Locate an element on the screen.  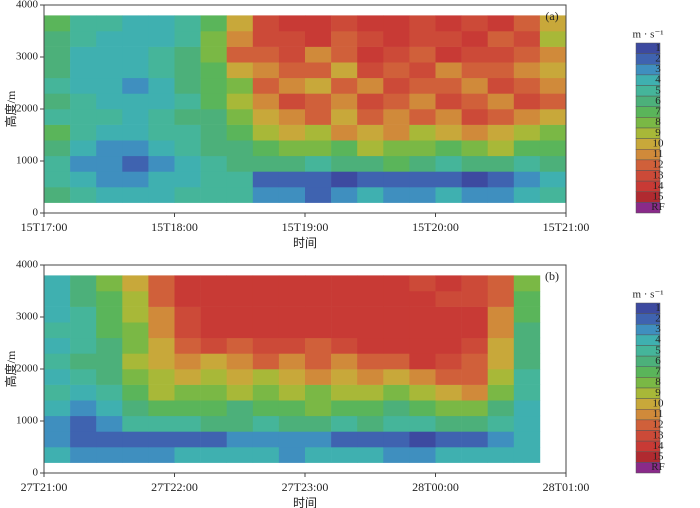
x-tick-label: 27T23:00 is located at coordinates (305, 487).